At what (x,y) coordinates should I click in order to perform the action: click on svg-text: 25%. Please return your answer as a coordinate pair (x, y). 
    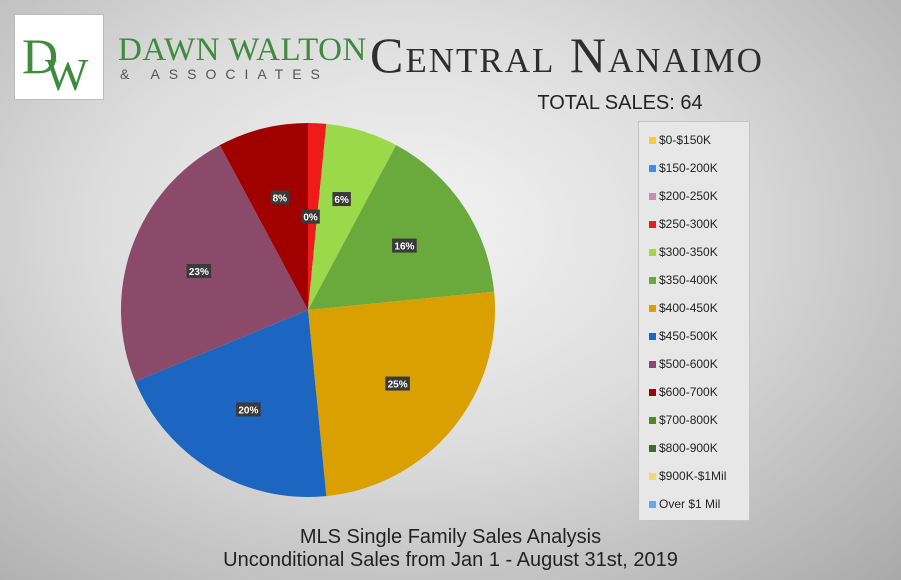
    Looking at the image, I should click on (398, 385).